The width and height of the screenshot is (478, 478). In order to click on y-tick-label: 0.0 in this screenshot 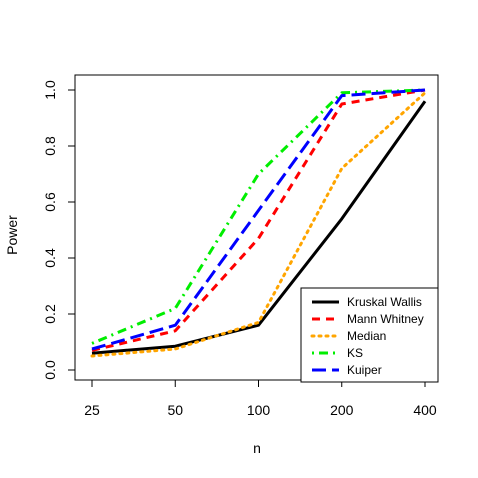, I will do `click(50, 370)`.